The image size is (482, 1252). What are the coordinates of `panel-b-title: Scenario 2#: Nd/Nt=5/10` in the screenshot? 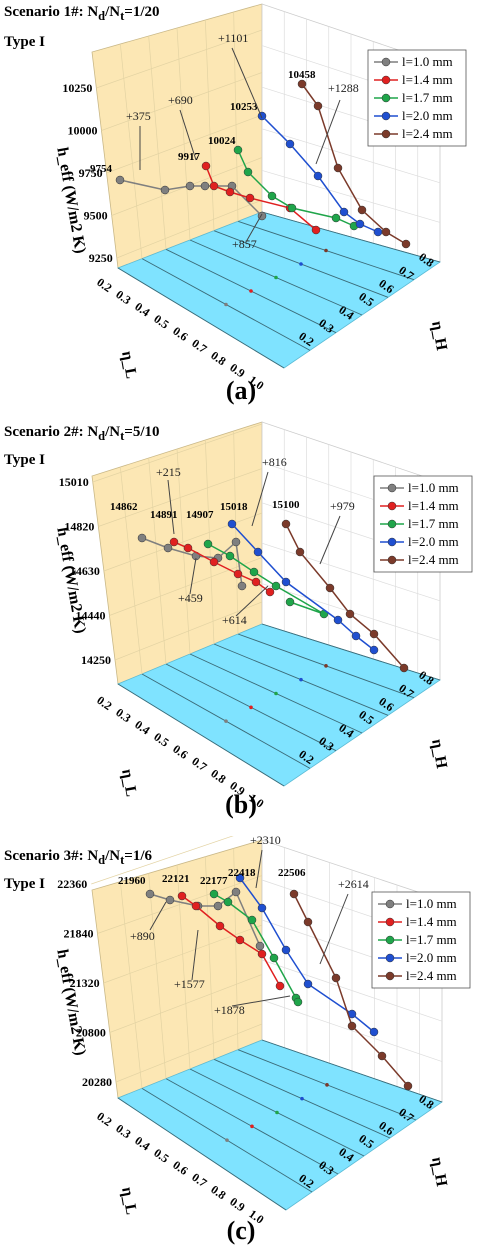 It's located at (82, 433).